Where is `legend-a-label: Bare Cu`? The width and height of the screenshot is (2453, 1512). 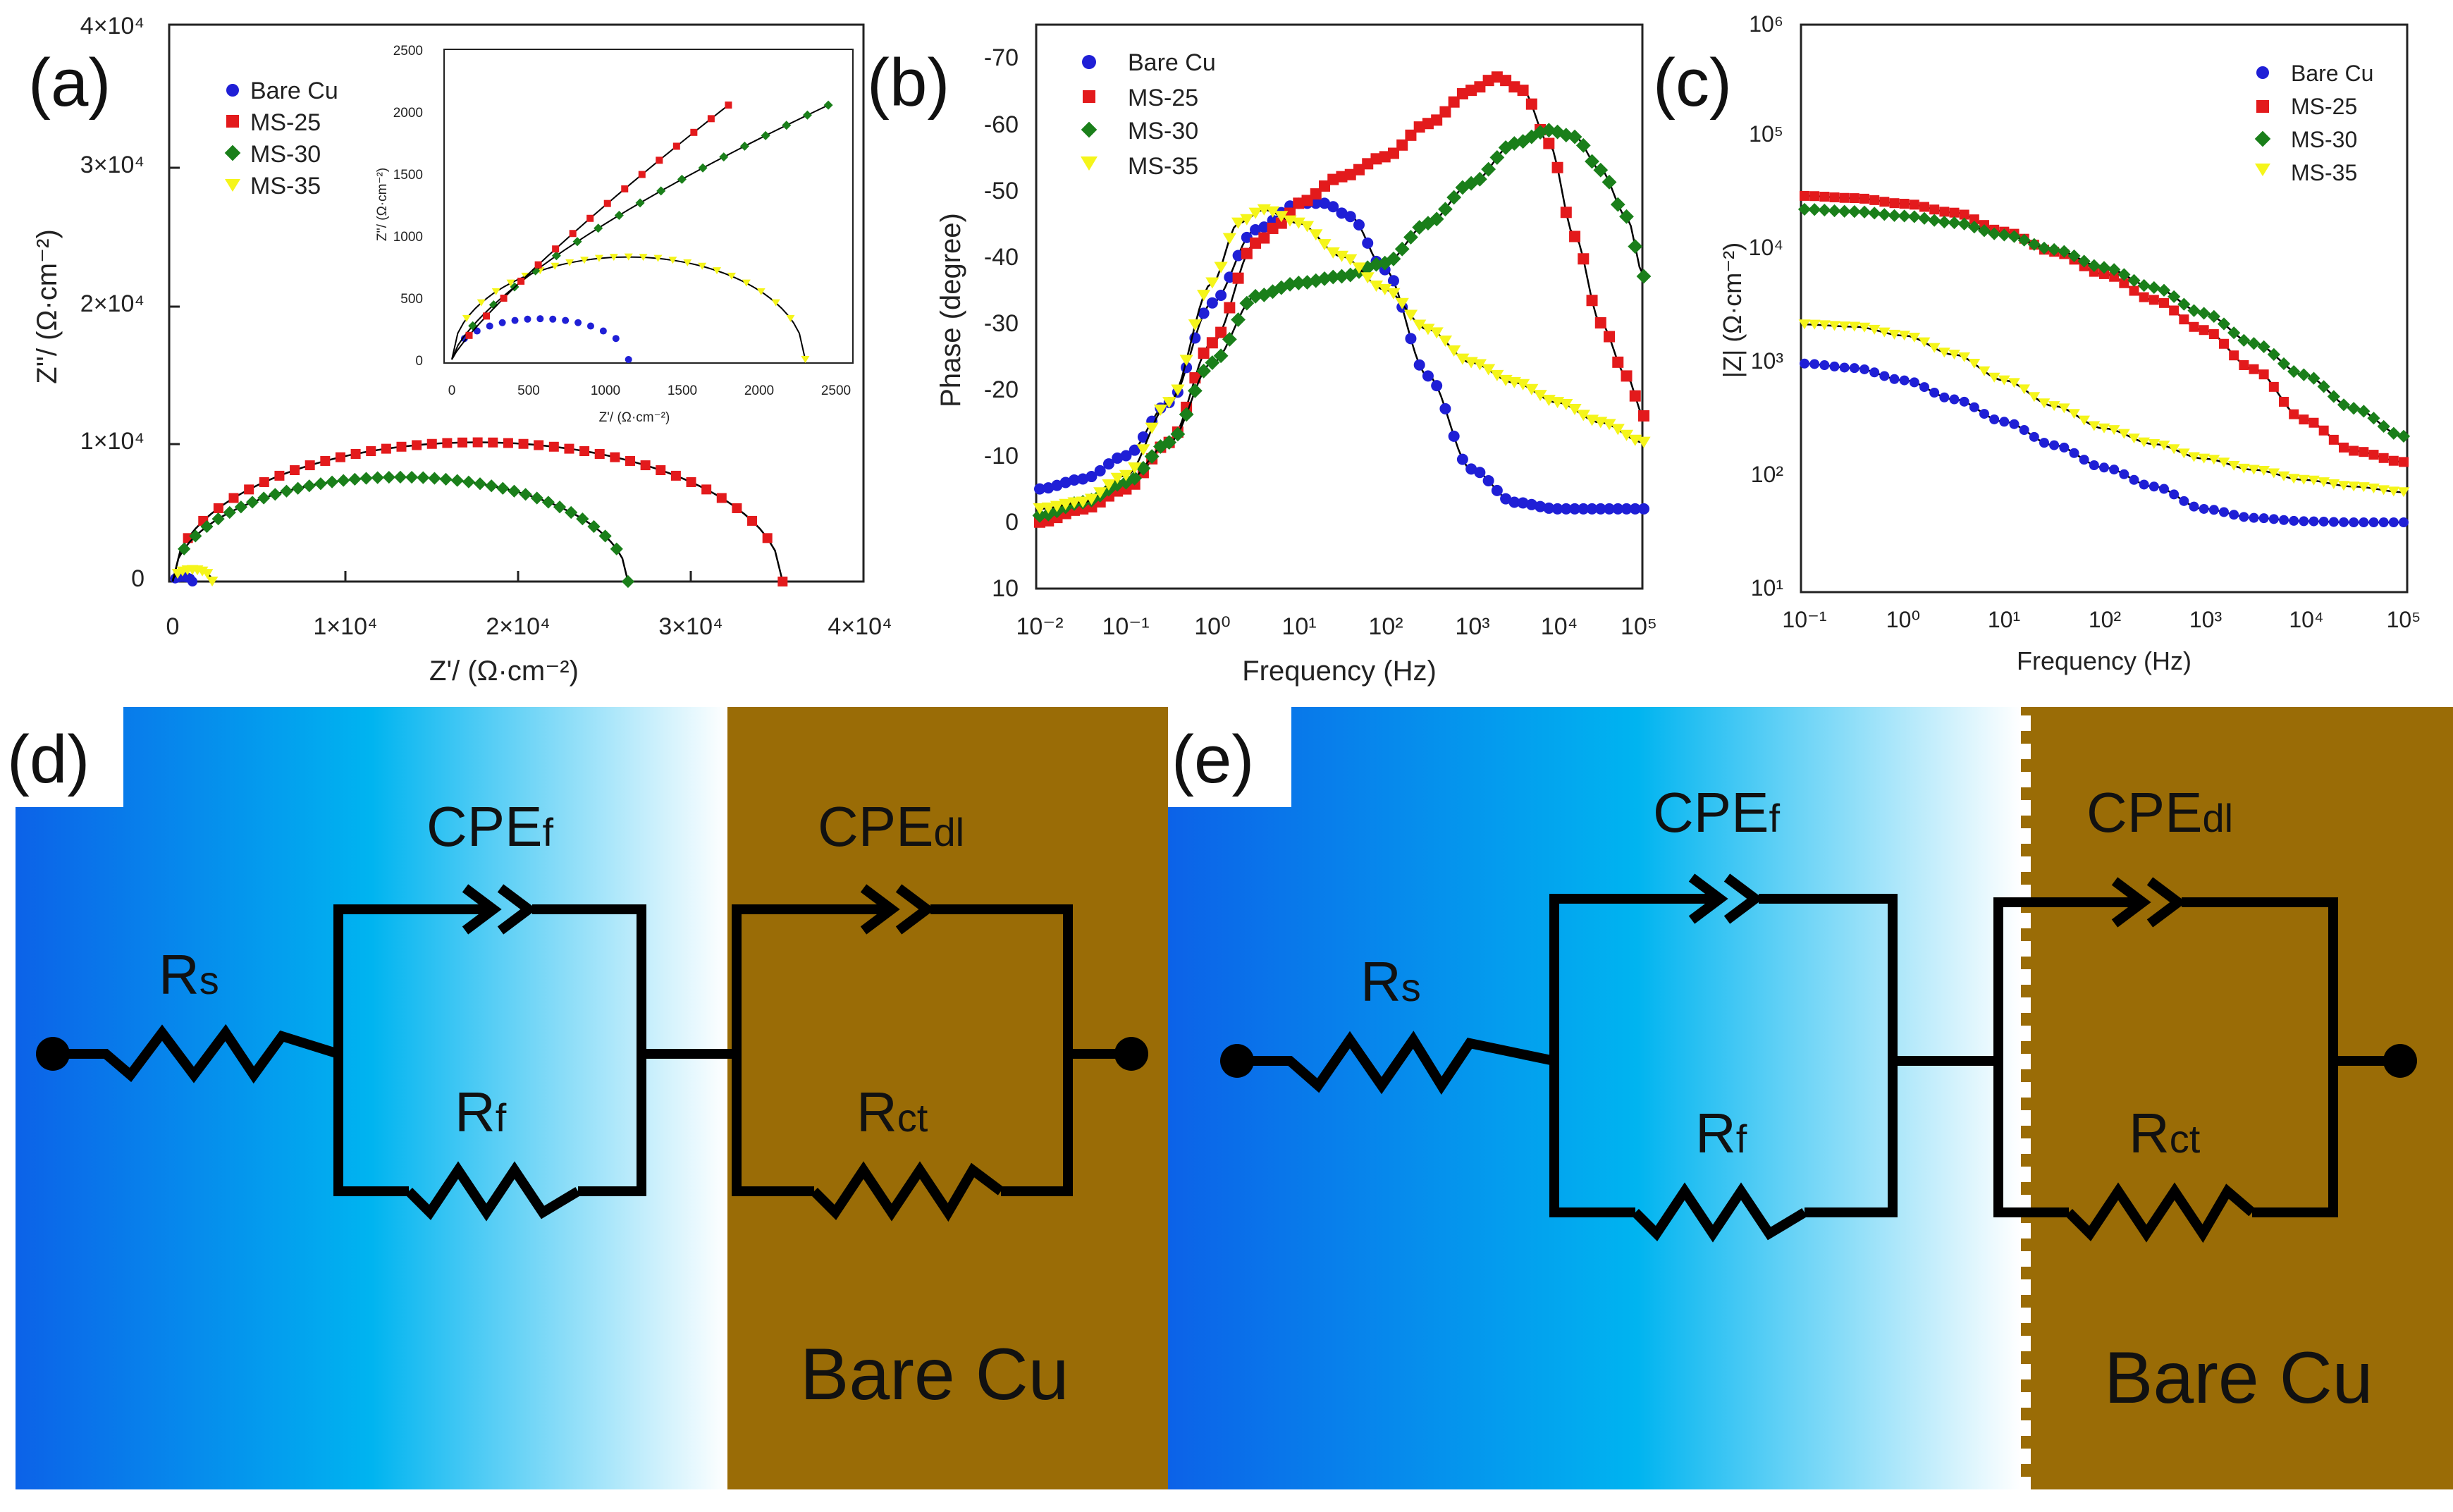 legend-a-label: Bare Cu is located at coordinates (294, 91).